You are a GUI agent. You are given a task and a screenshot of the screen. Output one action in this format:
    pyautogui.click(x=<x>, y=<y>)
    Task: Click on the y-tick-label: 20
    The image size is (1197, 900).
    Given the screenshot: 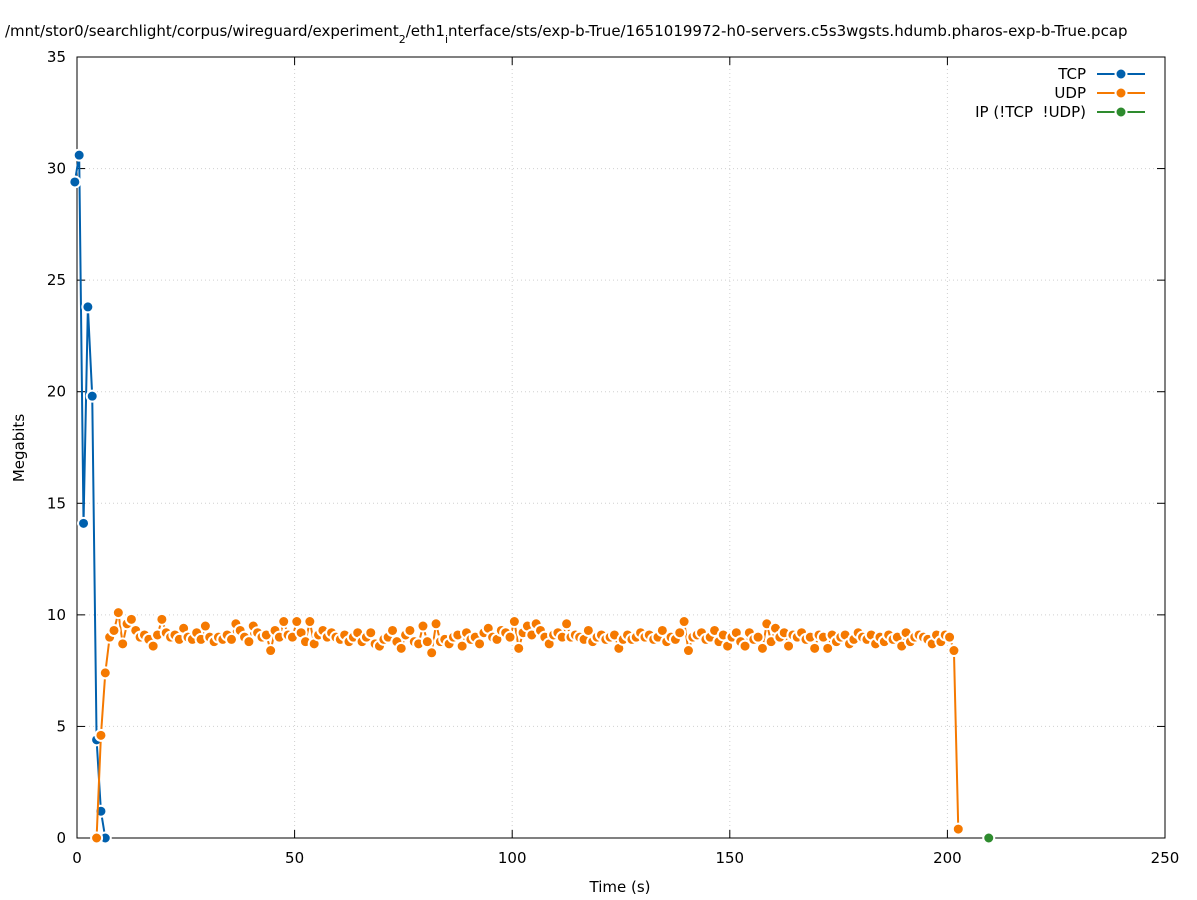 What is the action you would take?
    pyautogui.click(x=56, y=392)
    